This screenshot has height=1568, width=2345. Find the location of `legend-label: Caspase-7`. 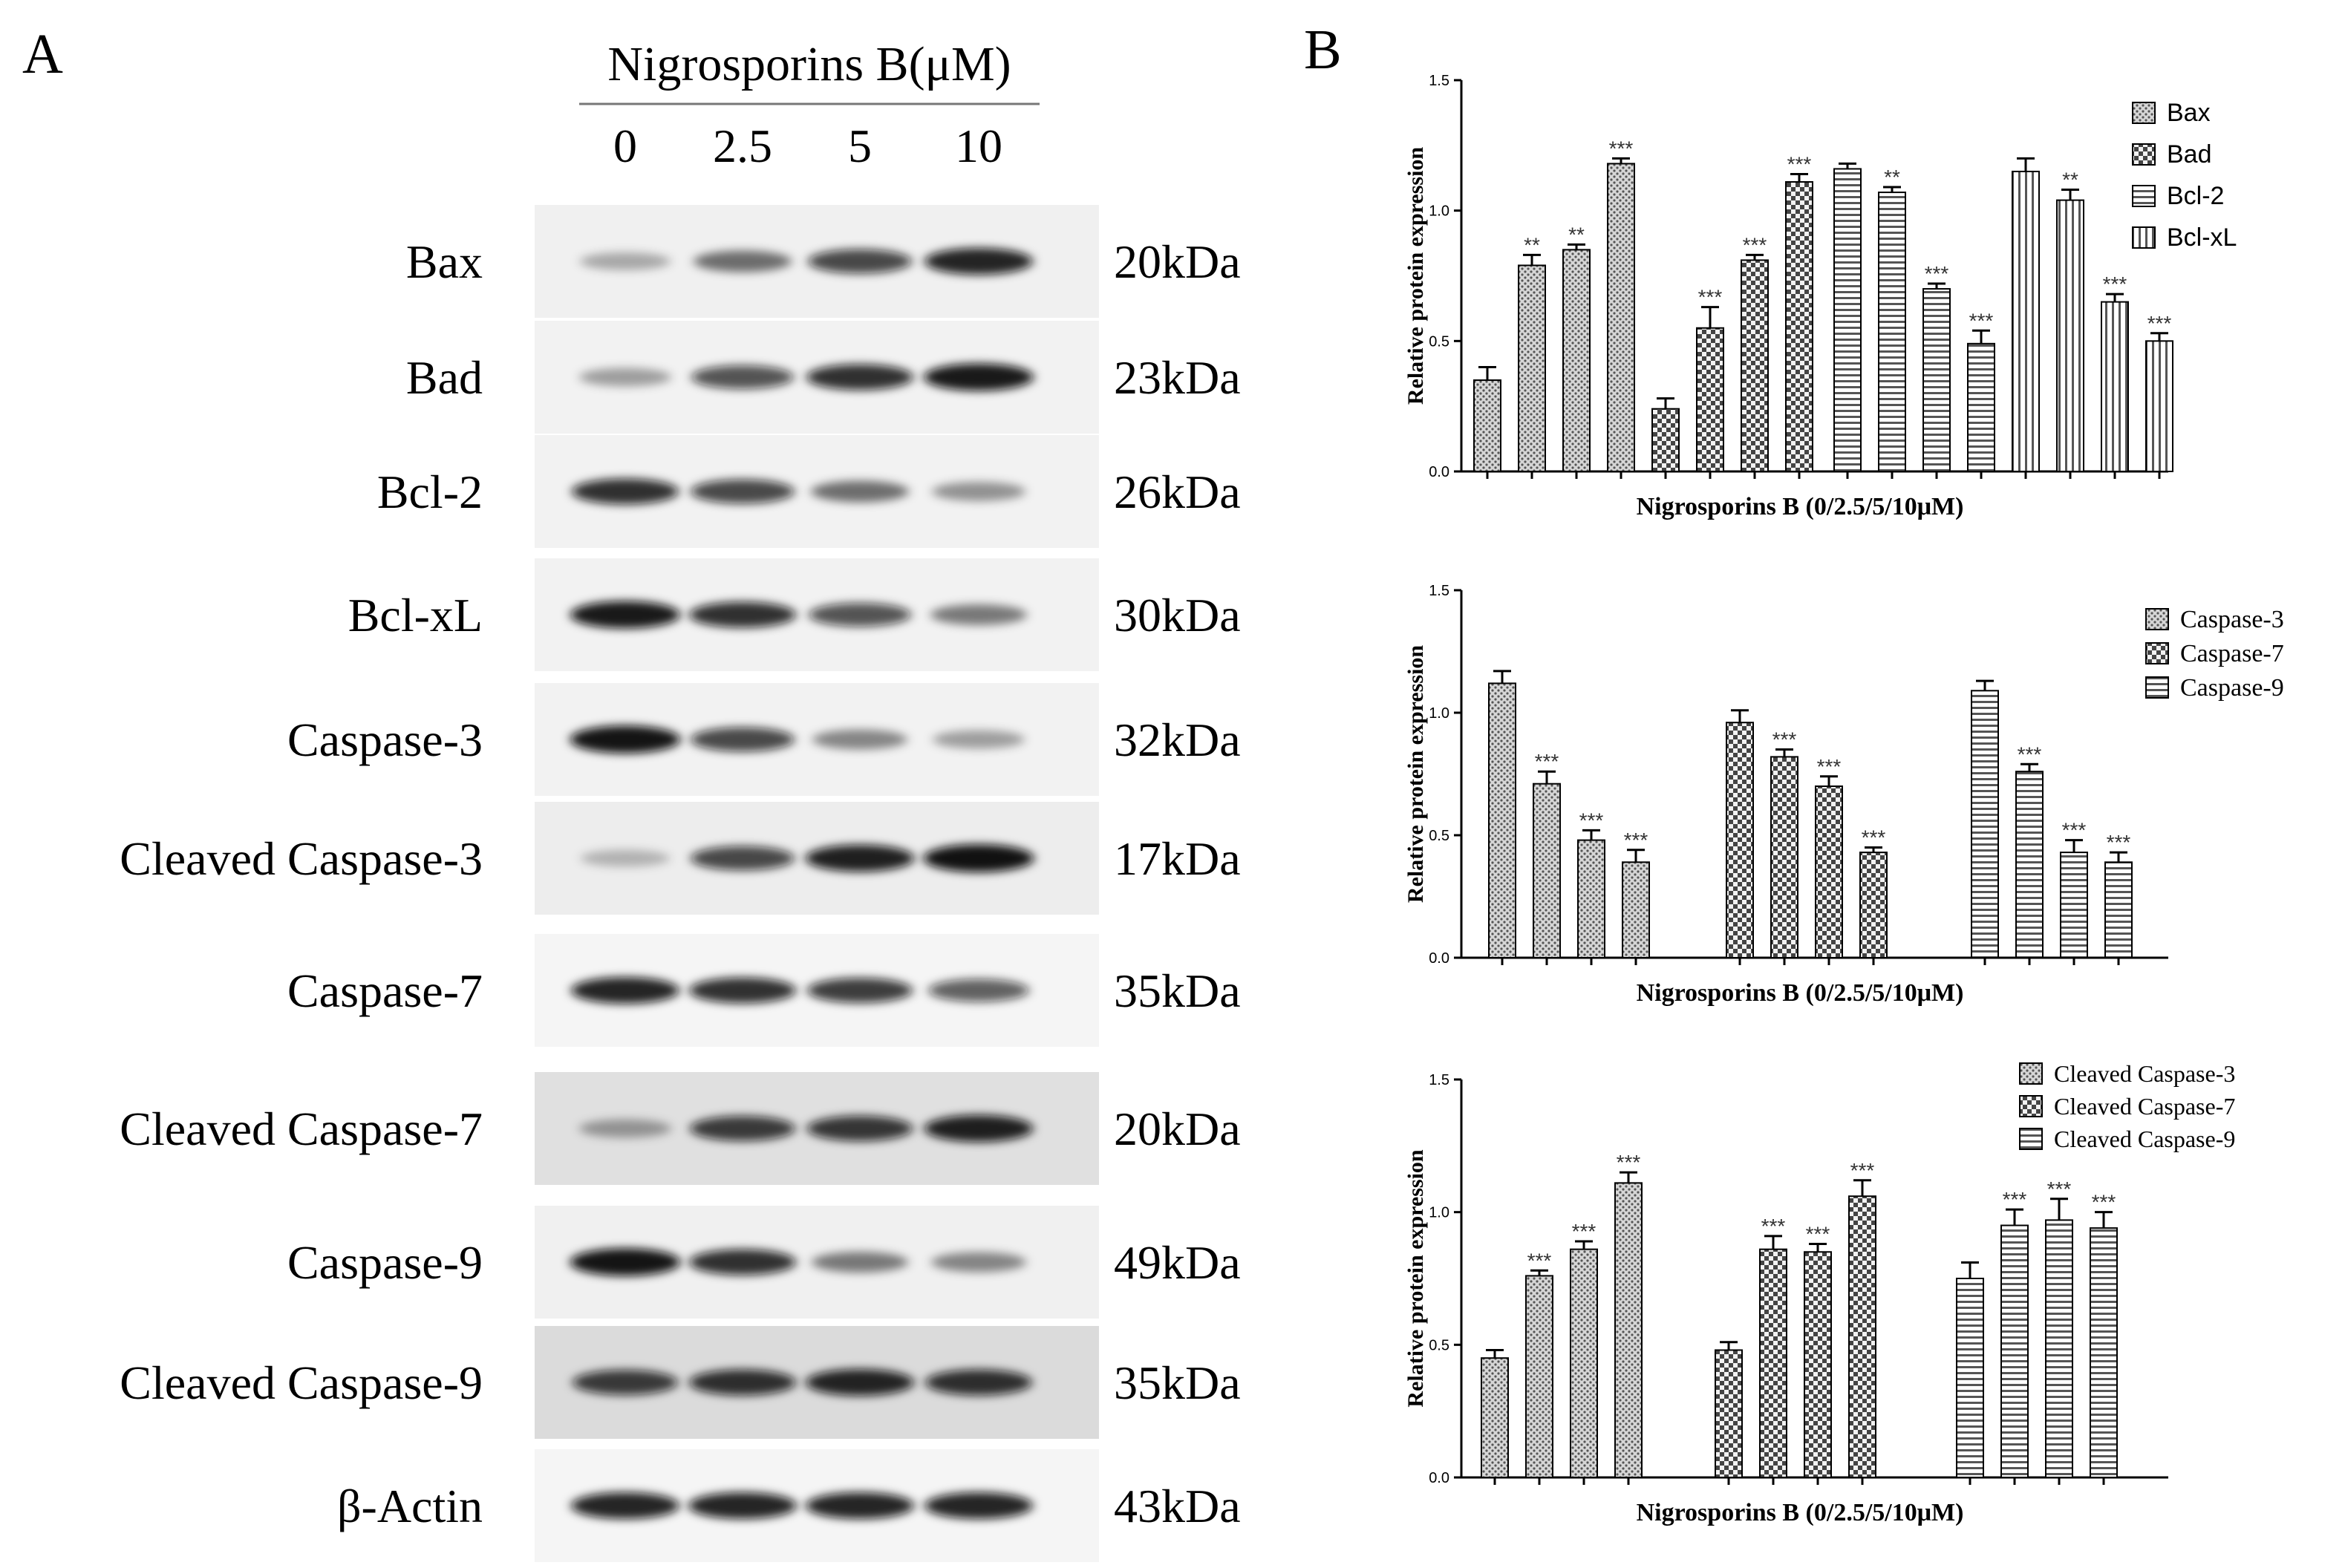

legend-label: Caspase-7 is located at coordinates (2232, 653).